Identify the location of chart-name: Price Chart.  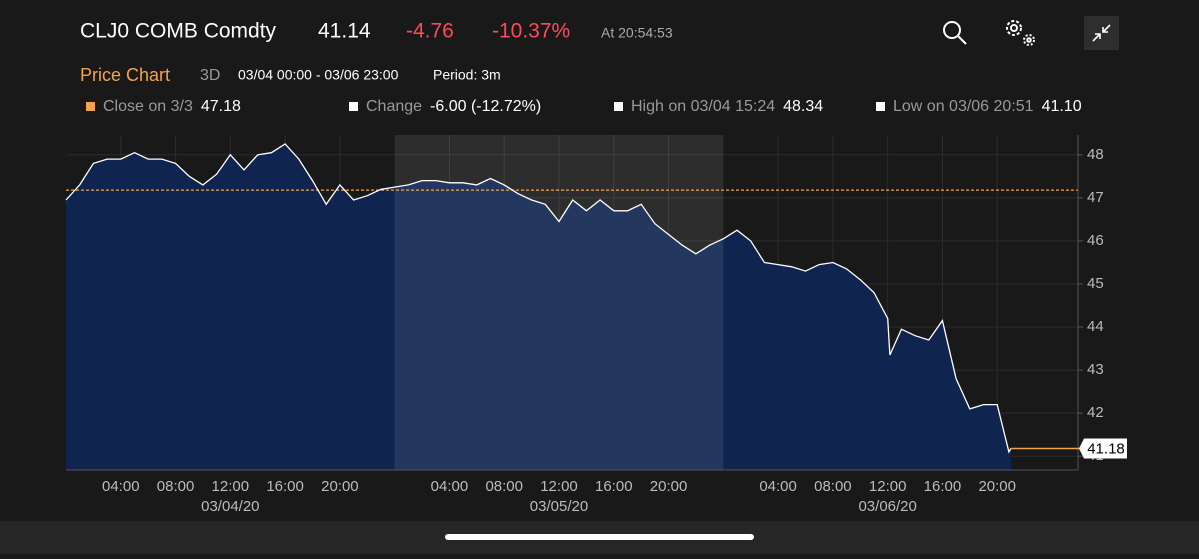
(125, 75).